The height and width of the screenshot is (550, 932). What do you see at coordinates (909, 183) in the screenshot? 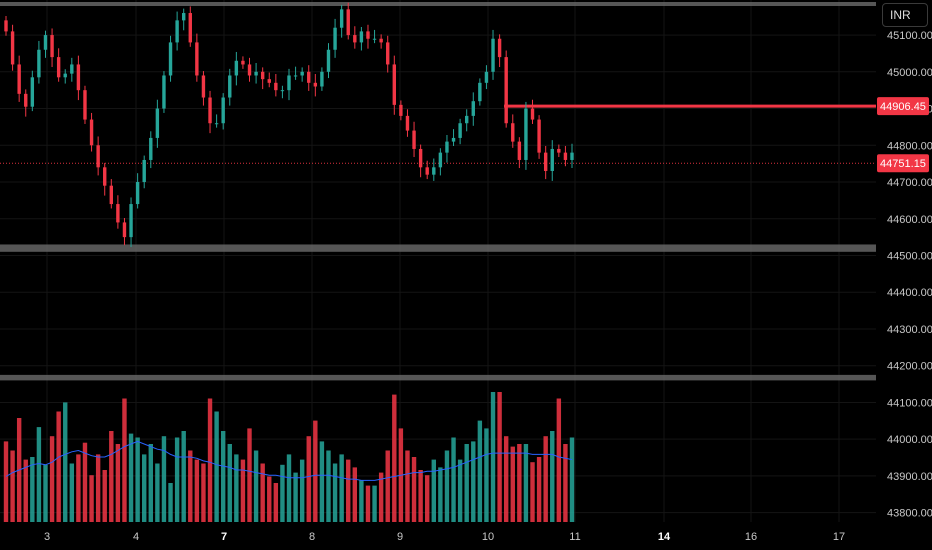
I see `price-tick-label: 44700.00` at bounding box center [909, 183].